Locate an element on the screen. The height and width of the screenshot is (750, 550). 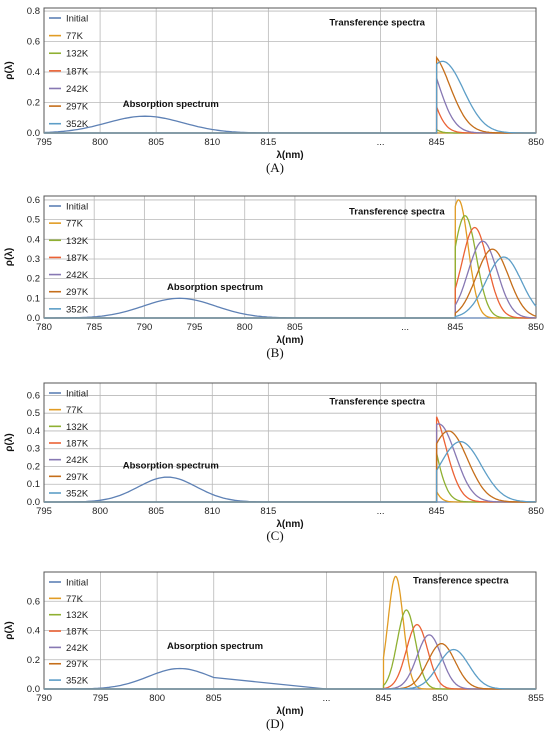
y-tick-label: 0.1 is located at coordinates (33, 298).